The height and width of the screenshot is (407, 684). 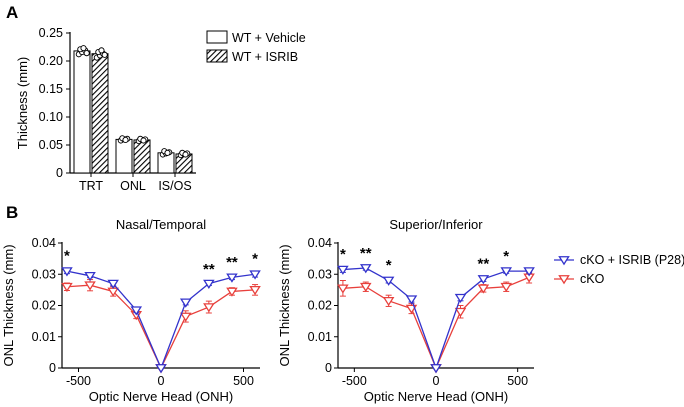 I want to click on legend-bar-chart: WT + Vehicle WT + ISRIB, so click(x=256, y=47).